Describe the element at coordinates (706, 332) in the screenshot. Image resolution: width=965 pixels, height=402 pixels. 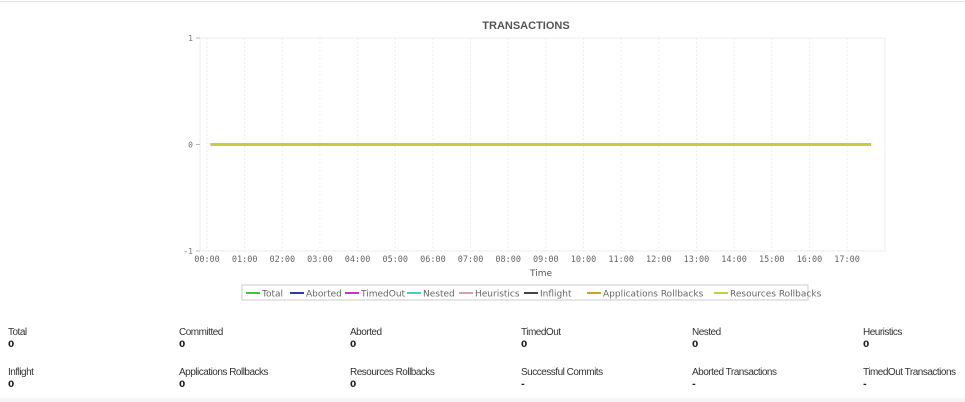
I see `stat-label: Nested` at that location.